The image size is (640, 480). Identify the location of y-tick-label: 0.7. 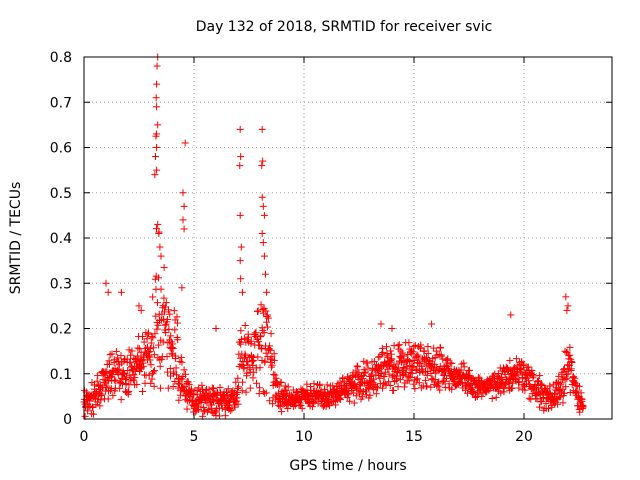
(61, 103).